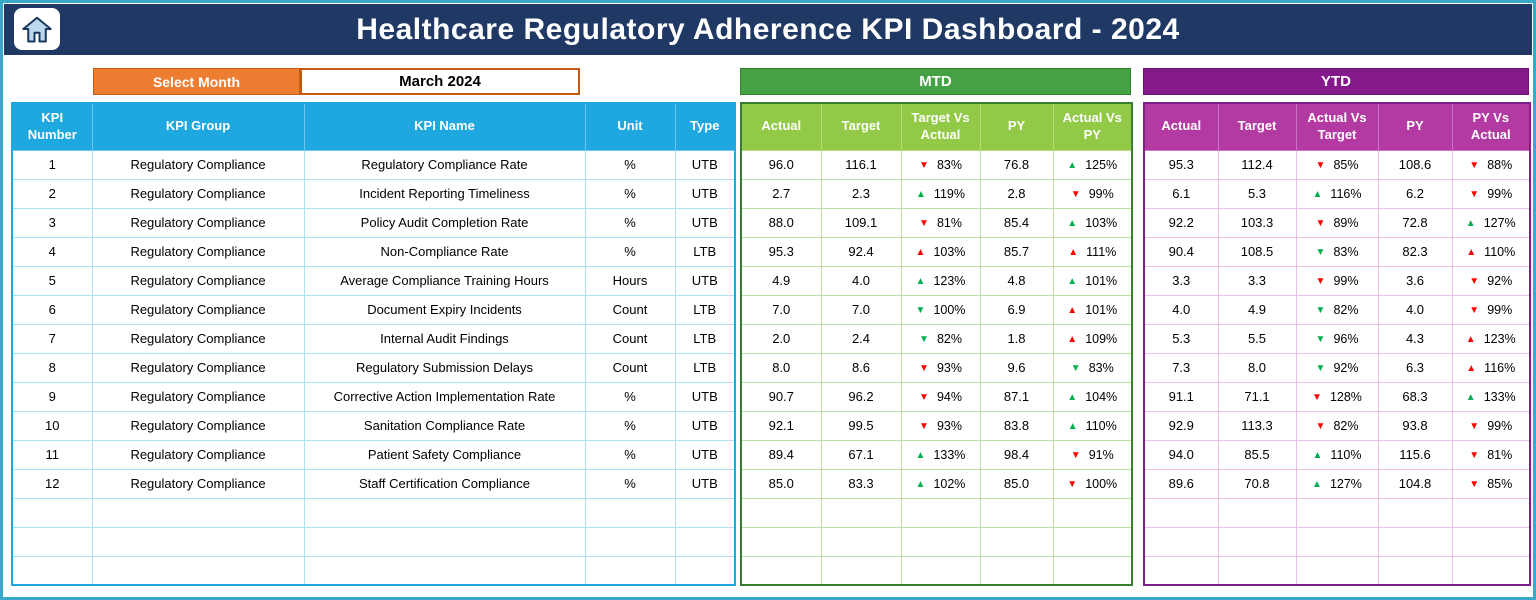 This screenshot has width=1536, height=600. What do you see at coordinates (949, 252) in the screenshot?
I see `comparison-percent: 103%` at bounding box center [949, 252].